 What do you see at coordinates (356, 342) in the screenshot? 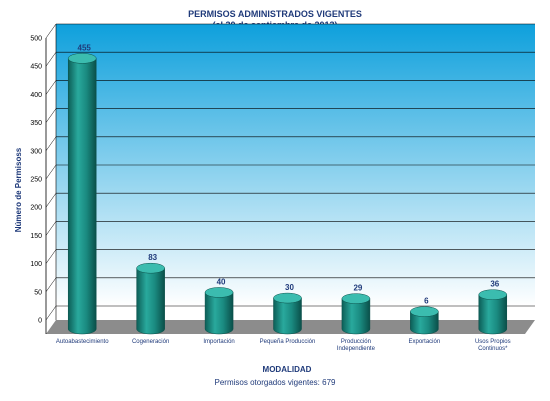
I see `category-label: Producción` at bounding box center [356, 342].